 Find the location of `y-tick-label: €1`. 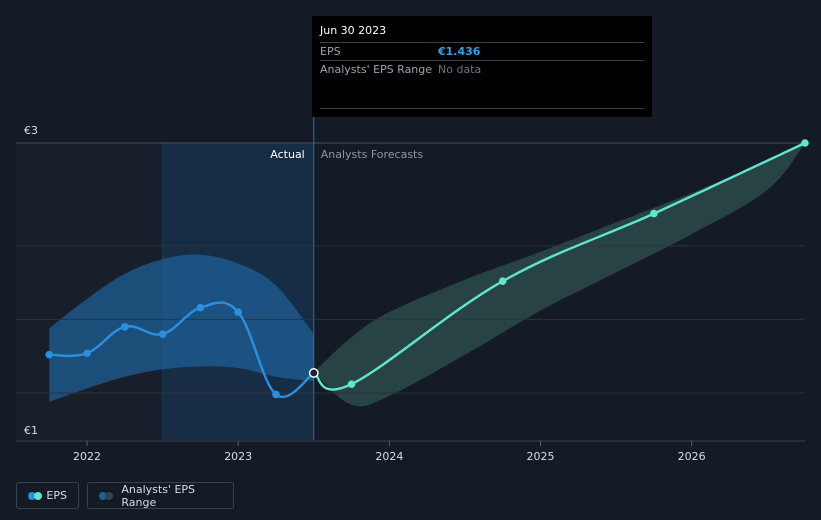

y-tick-label: €1 is located at coordinates (31, 430).